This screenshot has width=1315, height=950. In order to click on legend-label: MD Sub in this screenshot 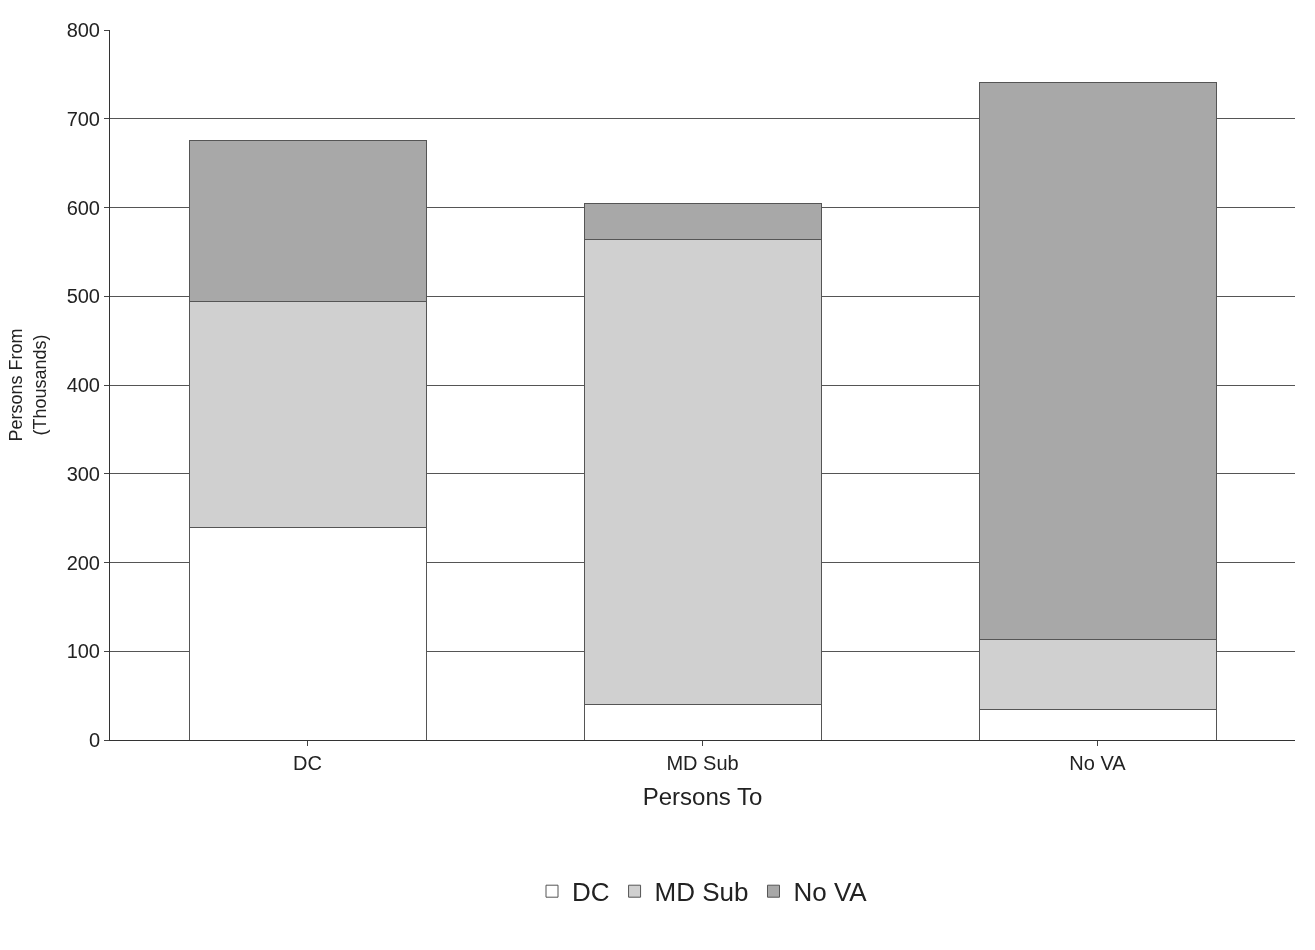, I will do `click(701, 892)`.